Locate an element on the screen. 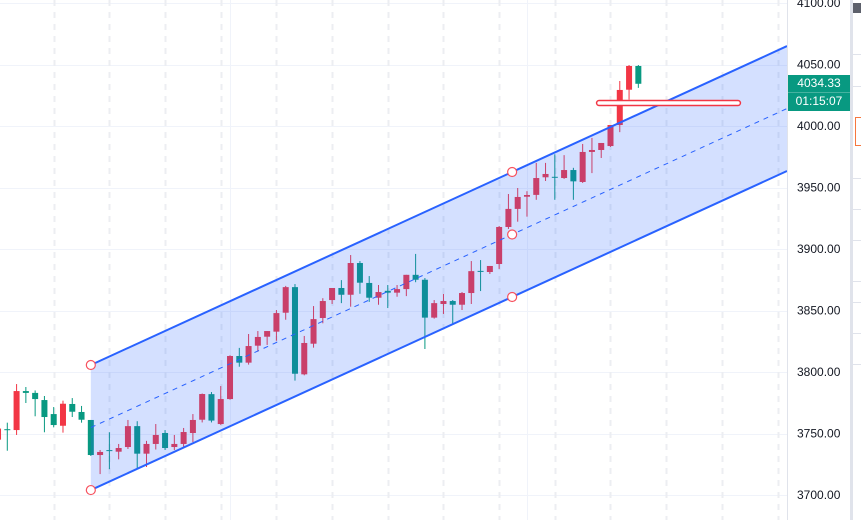 The width and height of the screenshot is (861, 520). last-price: 4034.33 is located at coordinates (819, 83).